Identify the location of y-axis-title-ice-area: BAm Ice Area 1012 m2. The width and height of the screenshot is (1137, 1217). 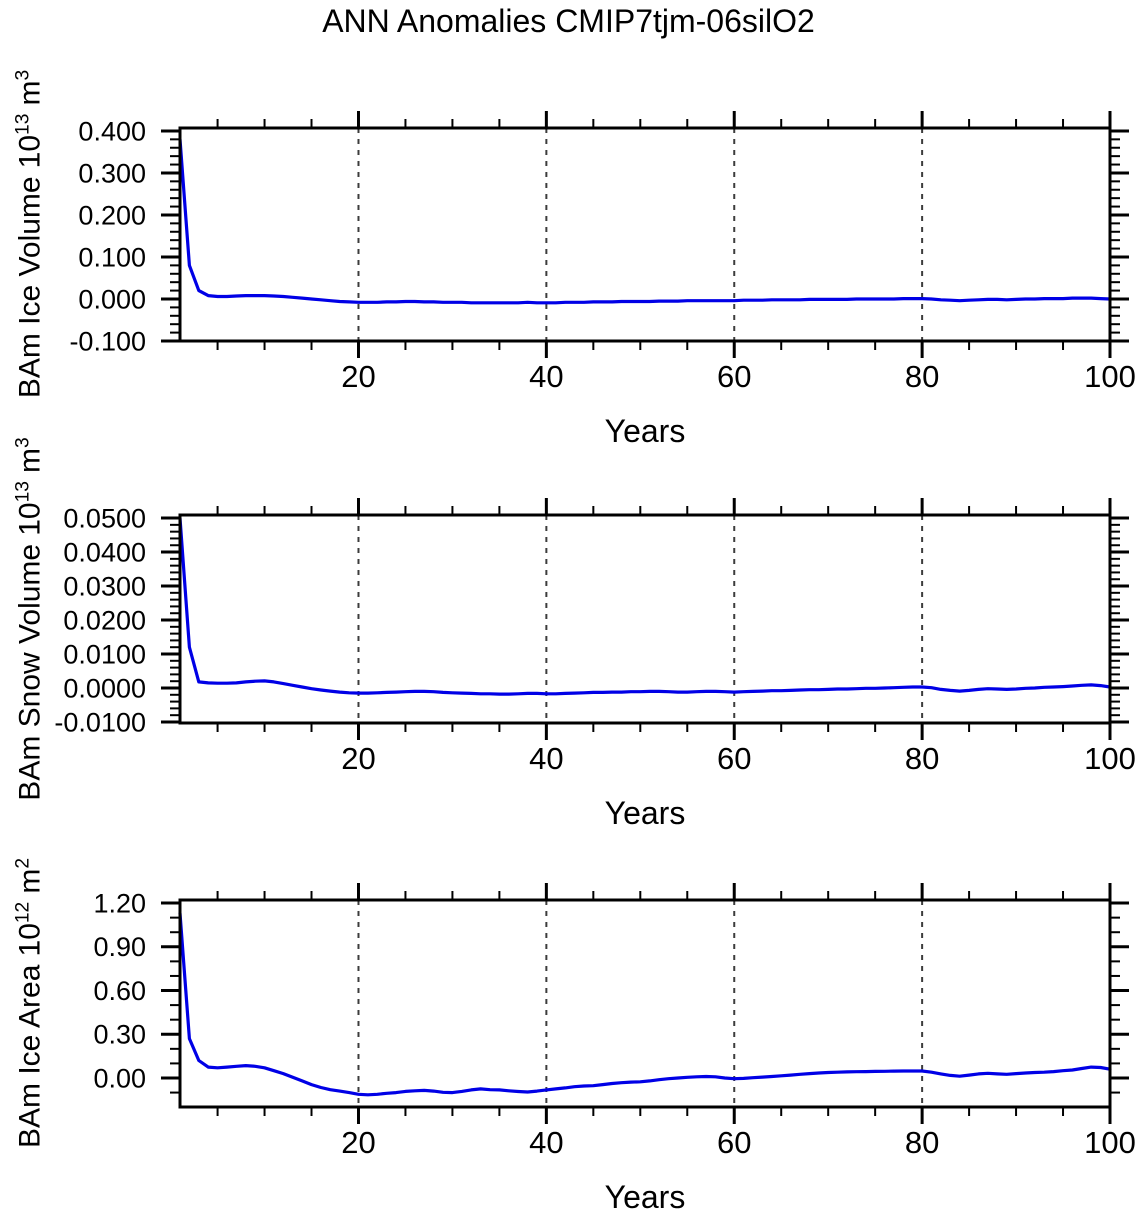
(30, 1003).